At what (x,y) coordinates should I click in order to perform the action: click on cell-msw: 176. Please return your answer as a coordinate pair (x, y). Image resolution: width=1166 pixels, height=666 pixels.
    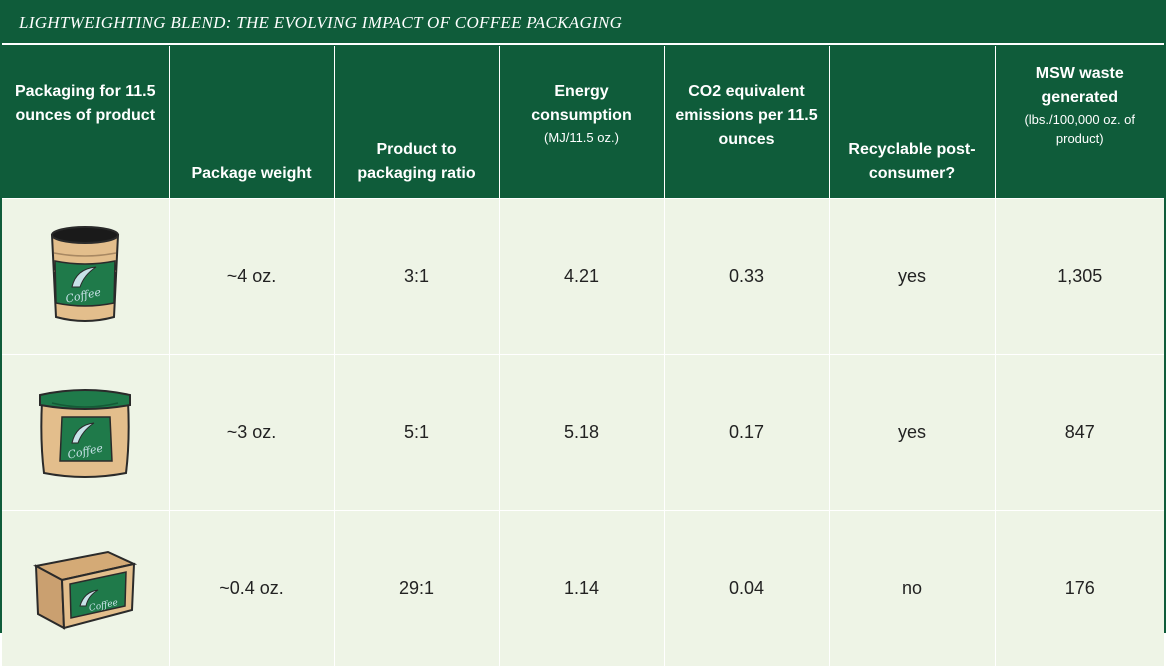
    Looking at the image, I should click on (1079, 588).